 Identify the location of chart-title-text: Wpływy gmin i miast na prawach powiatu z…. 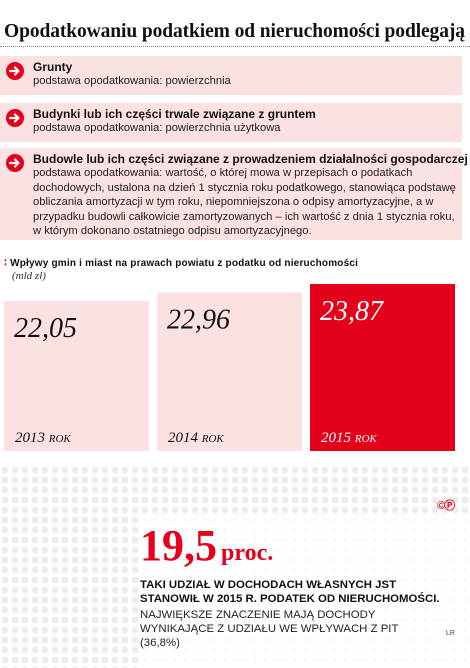
(184, 263).